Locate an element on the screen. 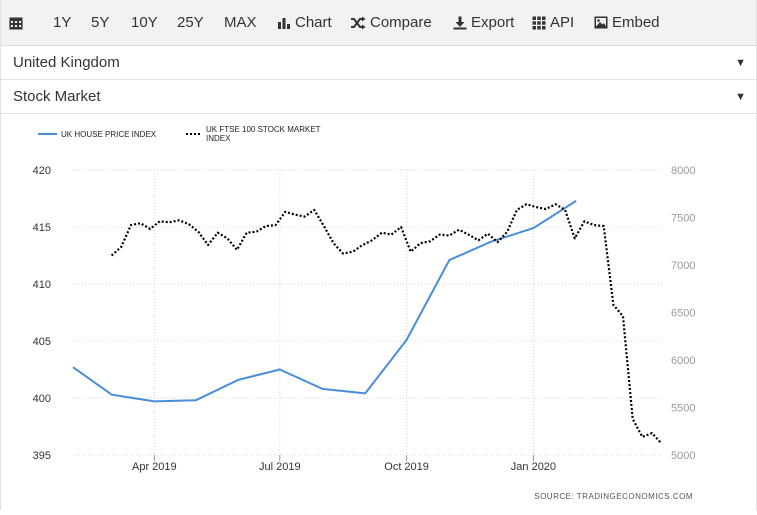  compare-button: Compare is located at coordinates (391, 23).